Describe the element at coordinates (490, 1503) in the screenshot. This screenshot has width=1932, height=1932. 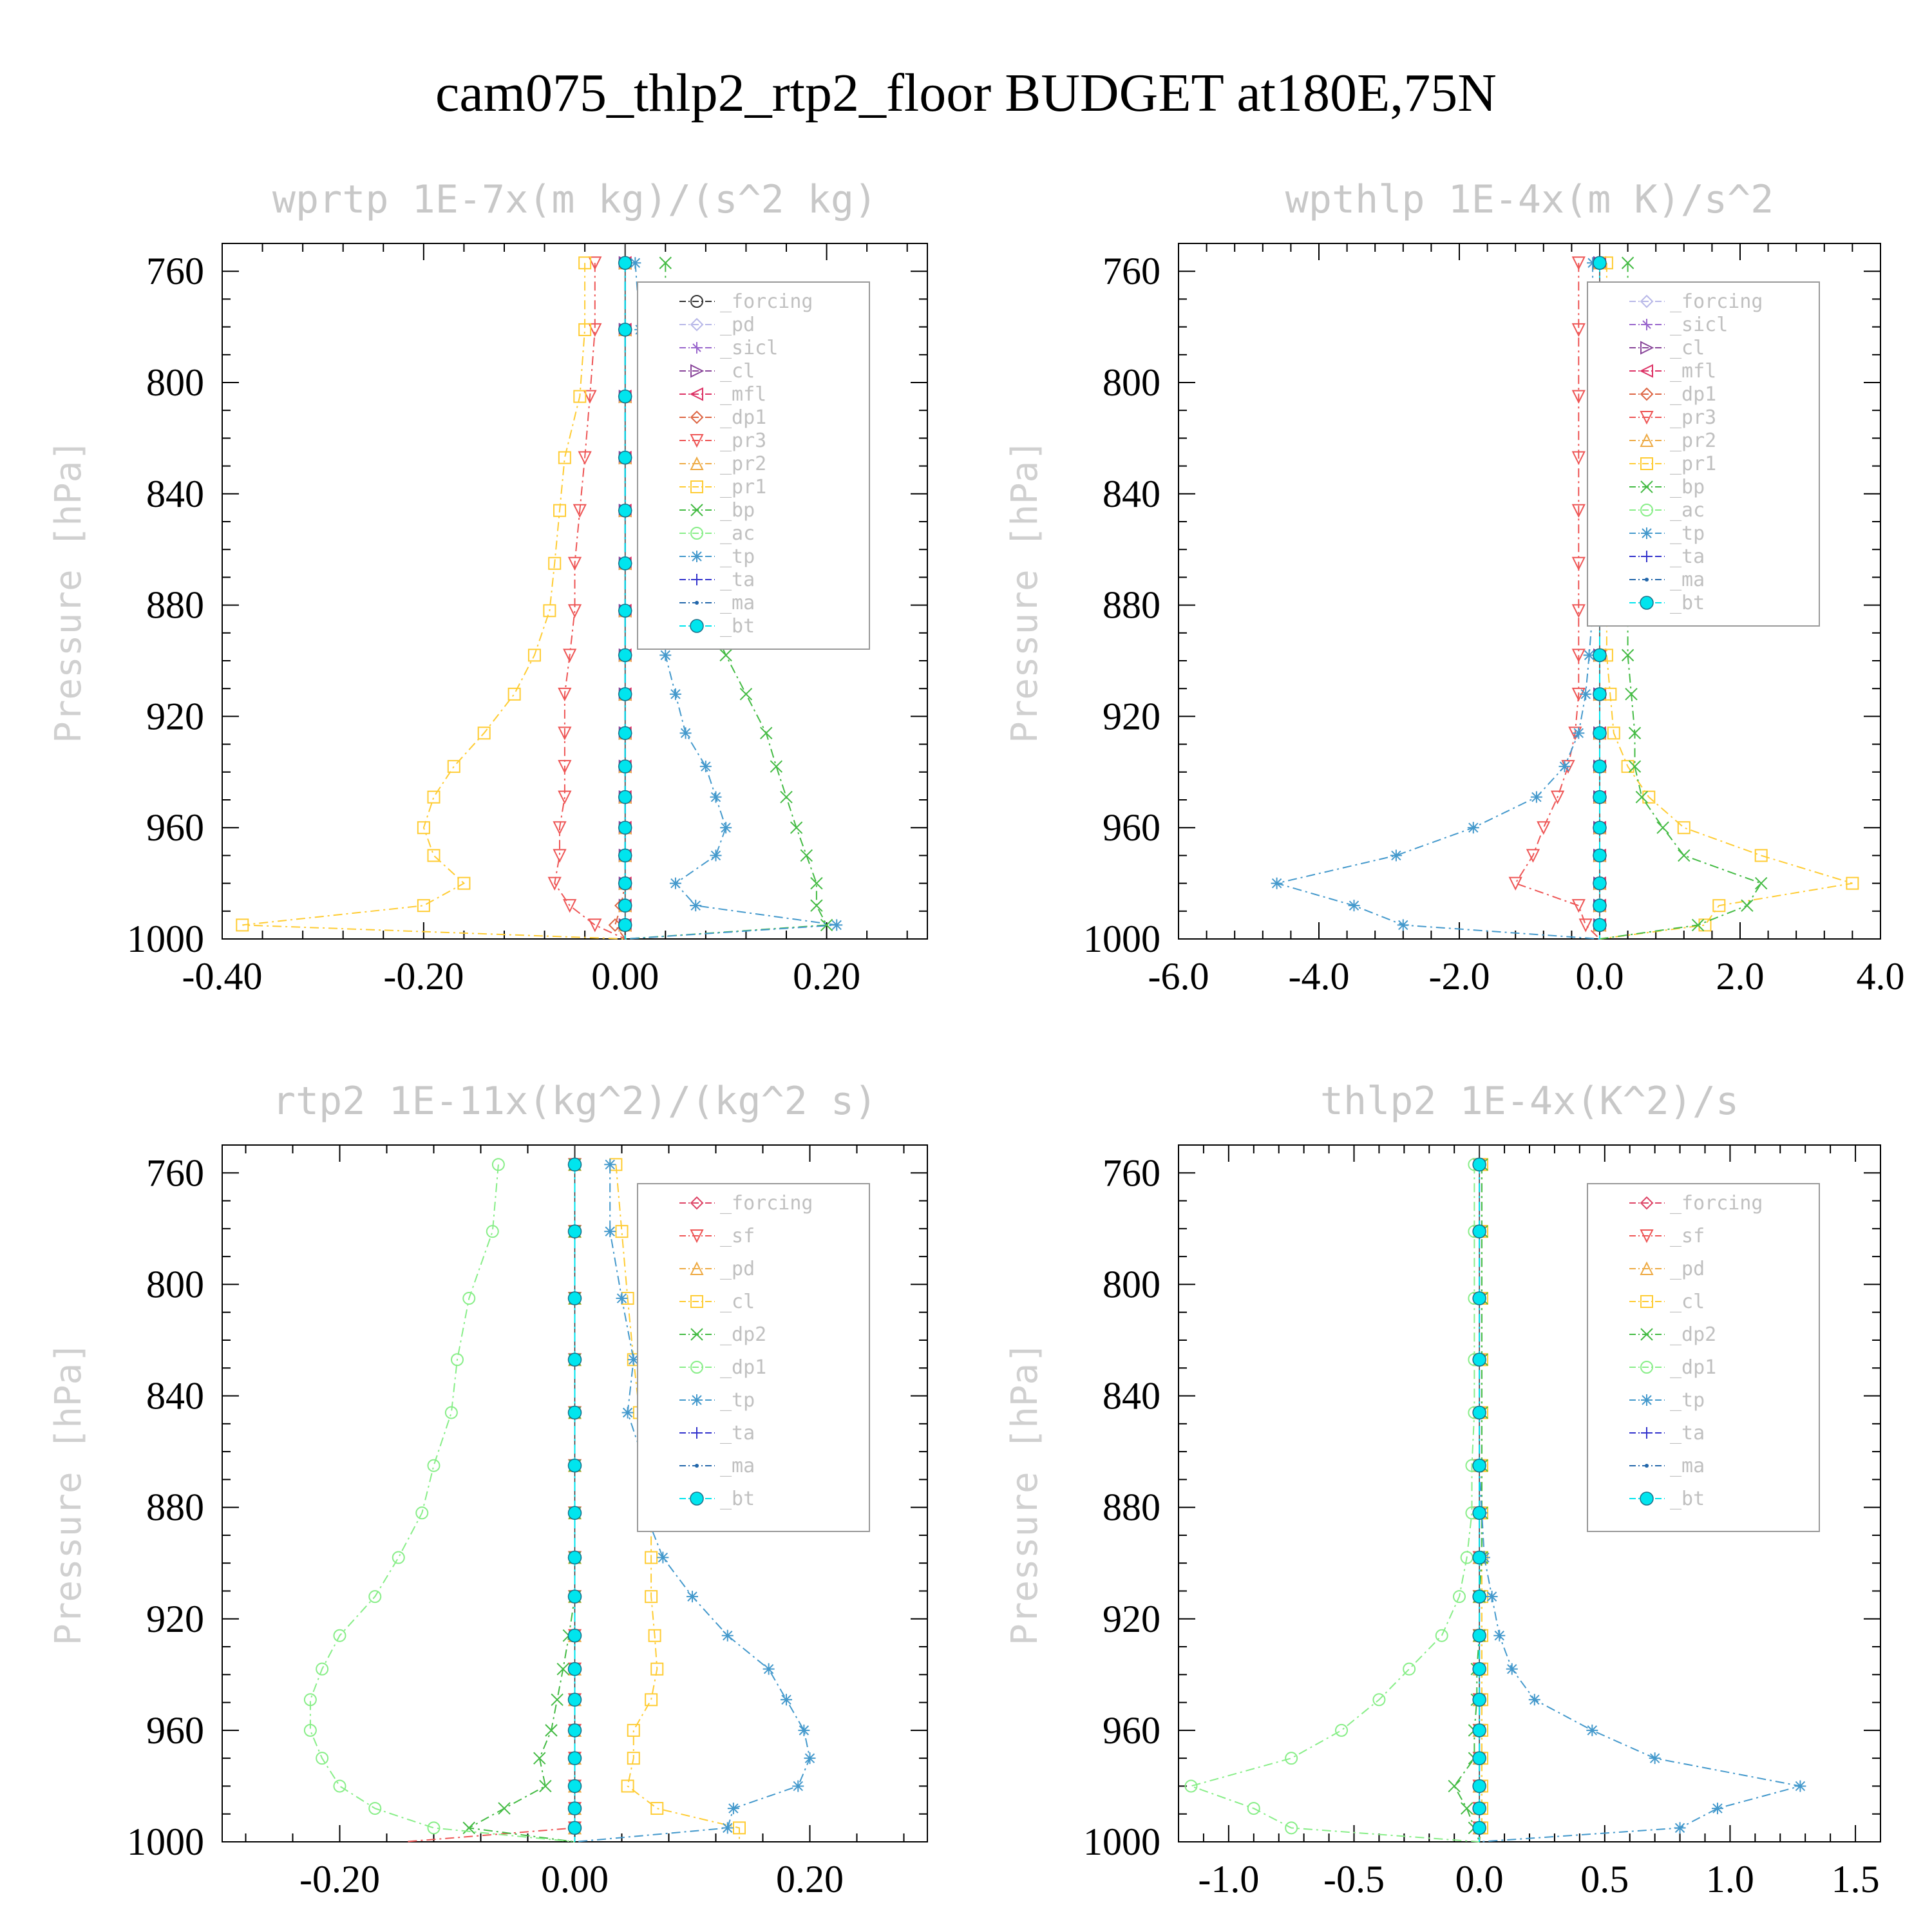
I see `series-line-sf` at that location.